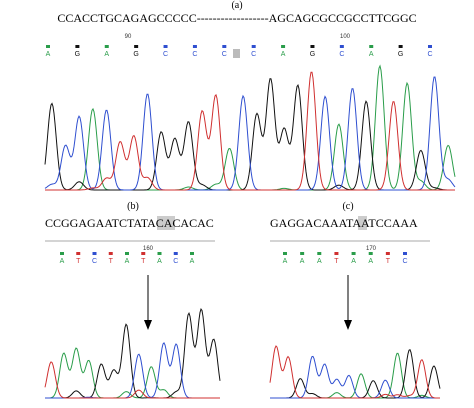 The image size is (474, 408). I want to click on position: 170, so click(371, 249).